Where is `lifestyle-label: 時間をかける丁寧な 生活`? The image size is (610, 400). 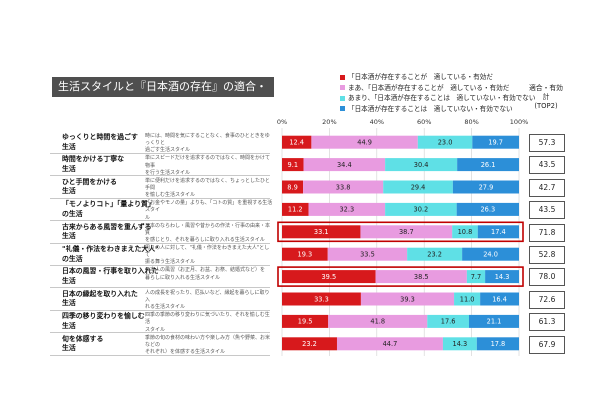 lifestyle-label: 時間をかける丁寧な 生活 is located at coordinates (93, 164).